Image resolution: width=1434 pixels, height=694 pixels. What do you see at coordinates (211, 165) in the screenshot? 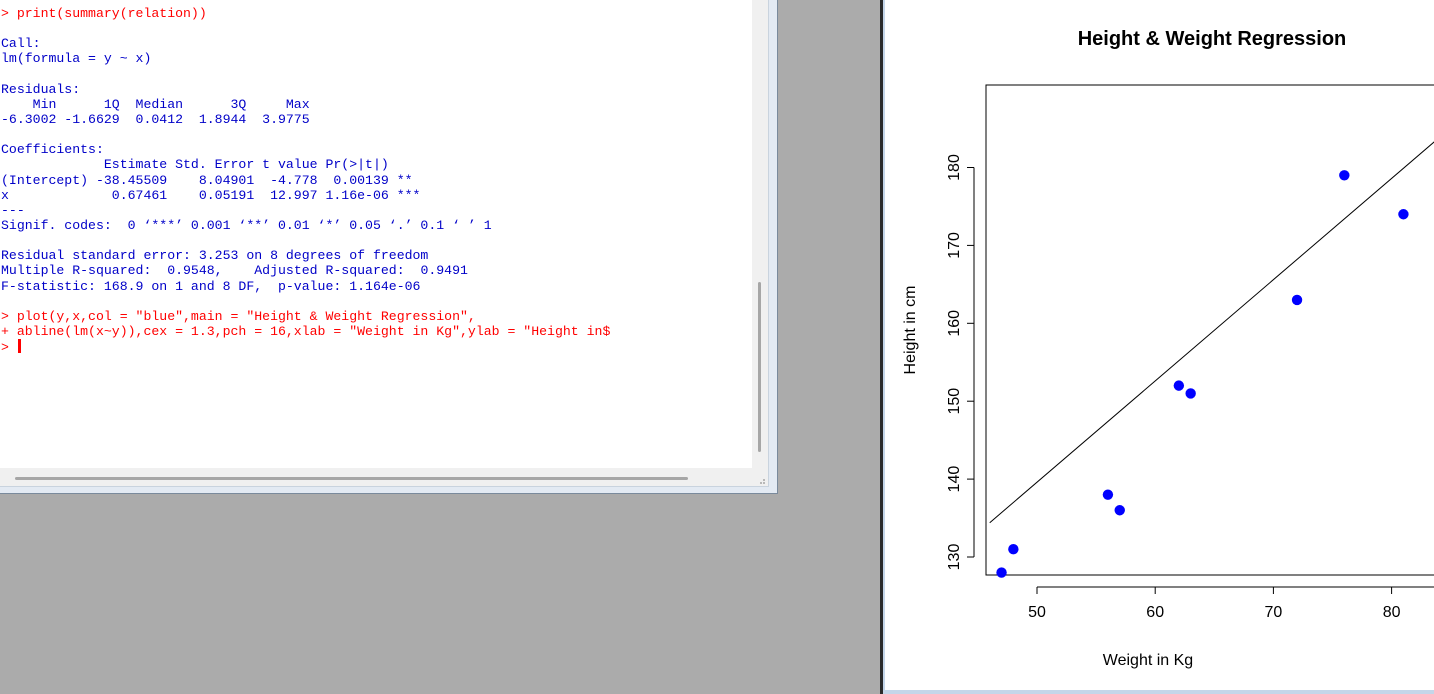
I see `console-output-line: Estimate Std. Error t value Pr(>|t|)` at bounding box center [211, 165].